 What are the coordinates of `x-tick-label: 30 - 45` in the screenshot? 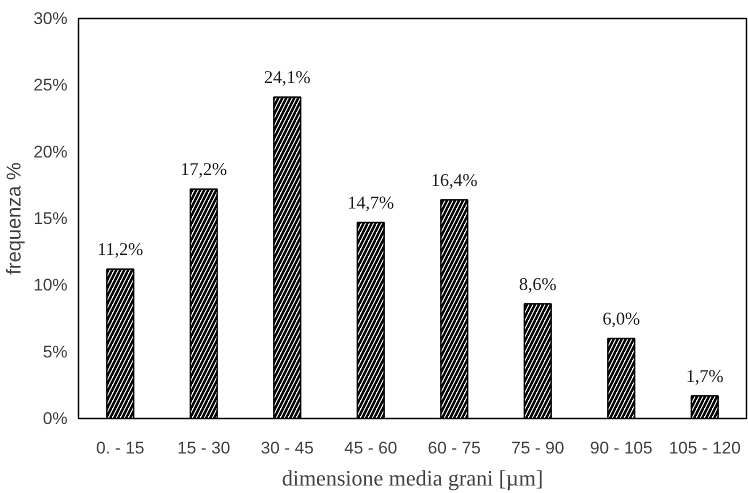 It's located at (287, 448).